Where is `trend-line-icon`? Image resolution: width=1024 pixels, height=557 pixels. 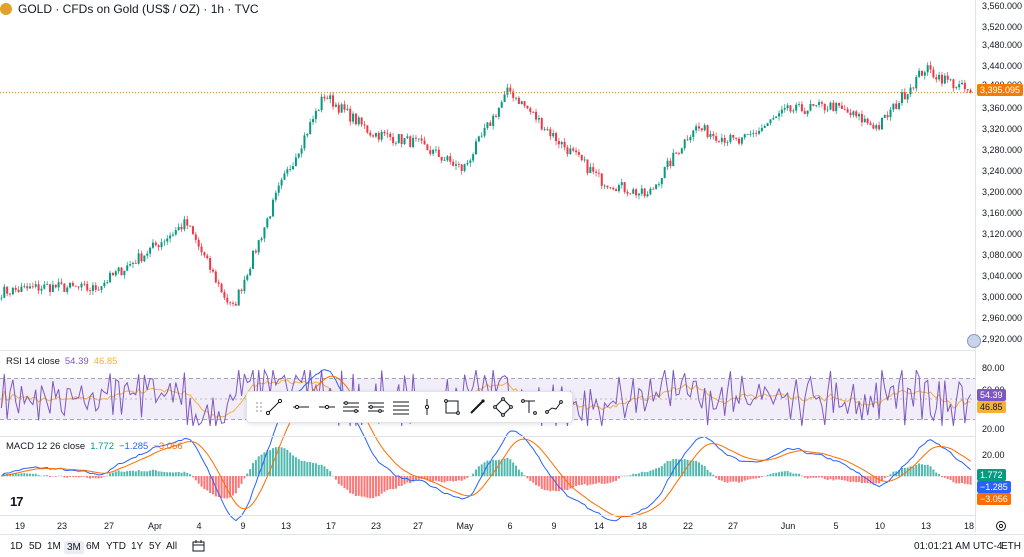 trend-line-icon is located at coordinates (274, 407).